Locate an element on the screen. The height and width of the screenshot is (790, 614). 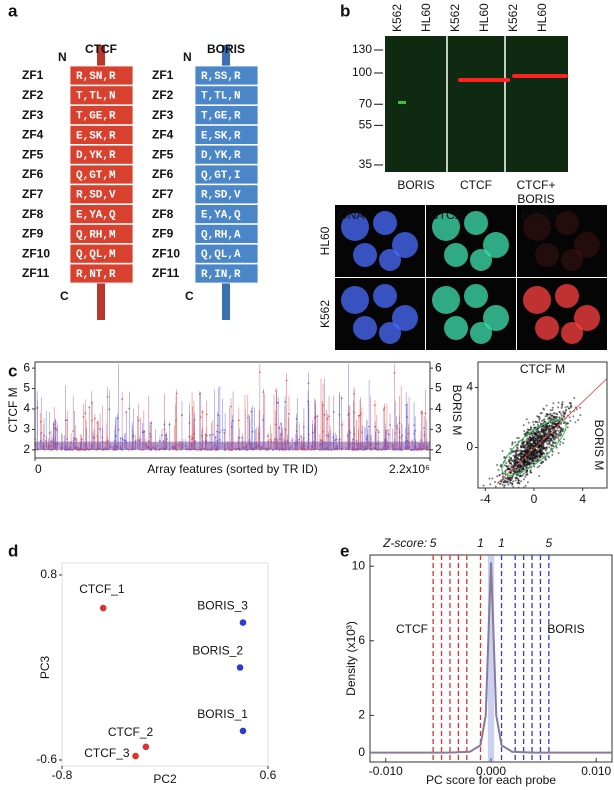
zf-label: ZF4 is located at coordinates (163, 135).